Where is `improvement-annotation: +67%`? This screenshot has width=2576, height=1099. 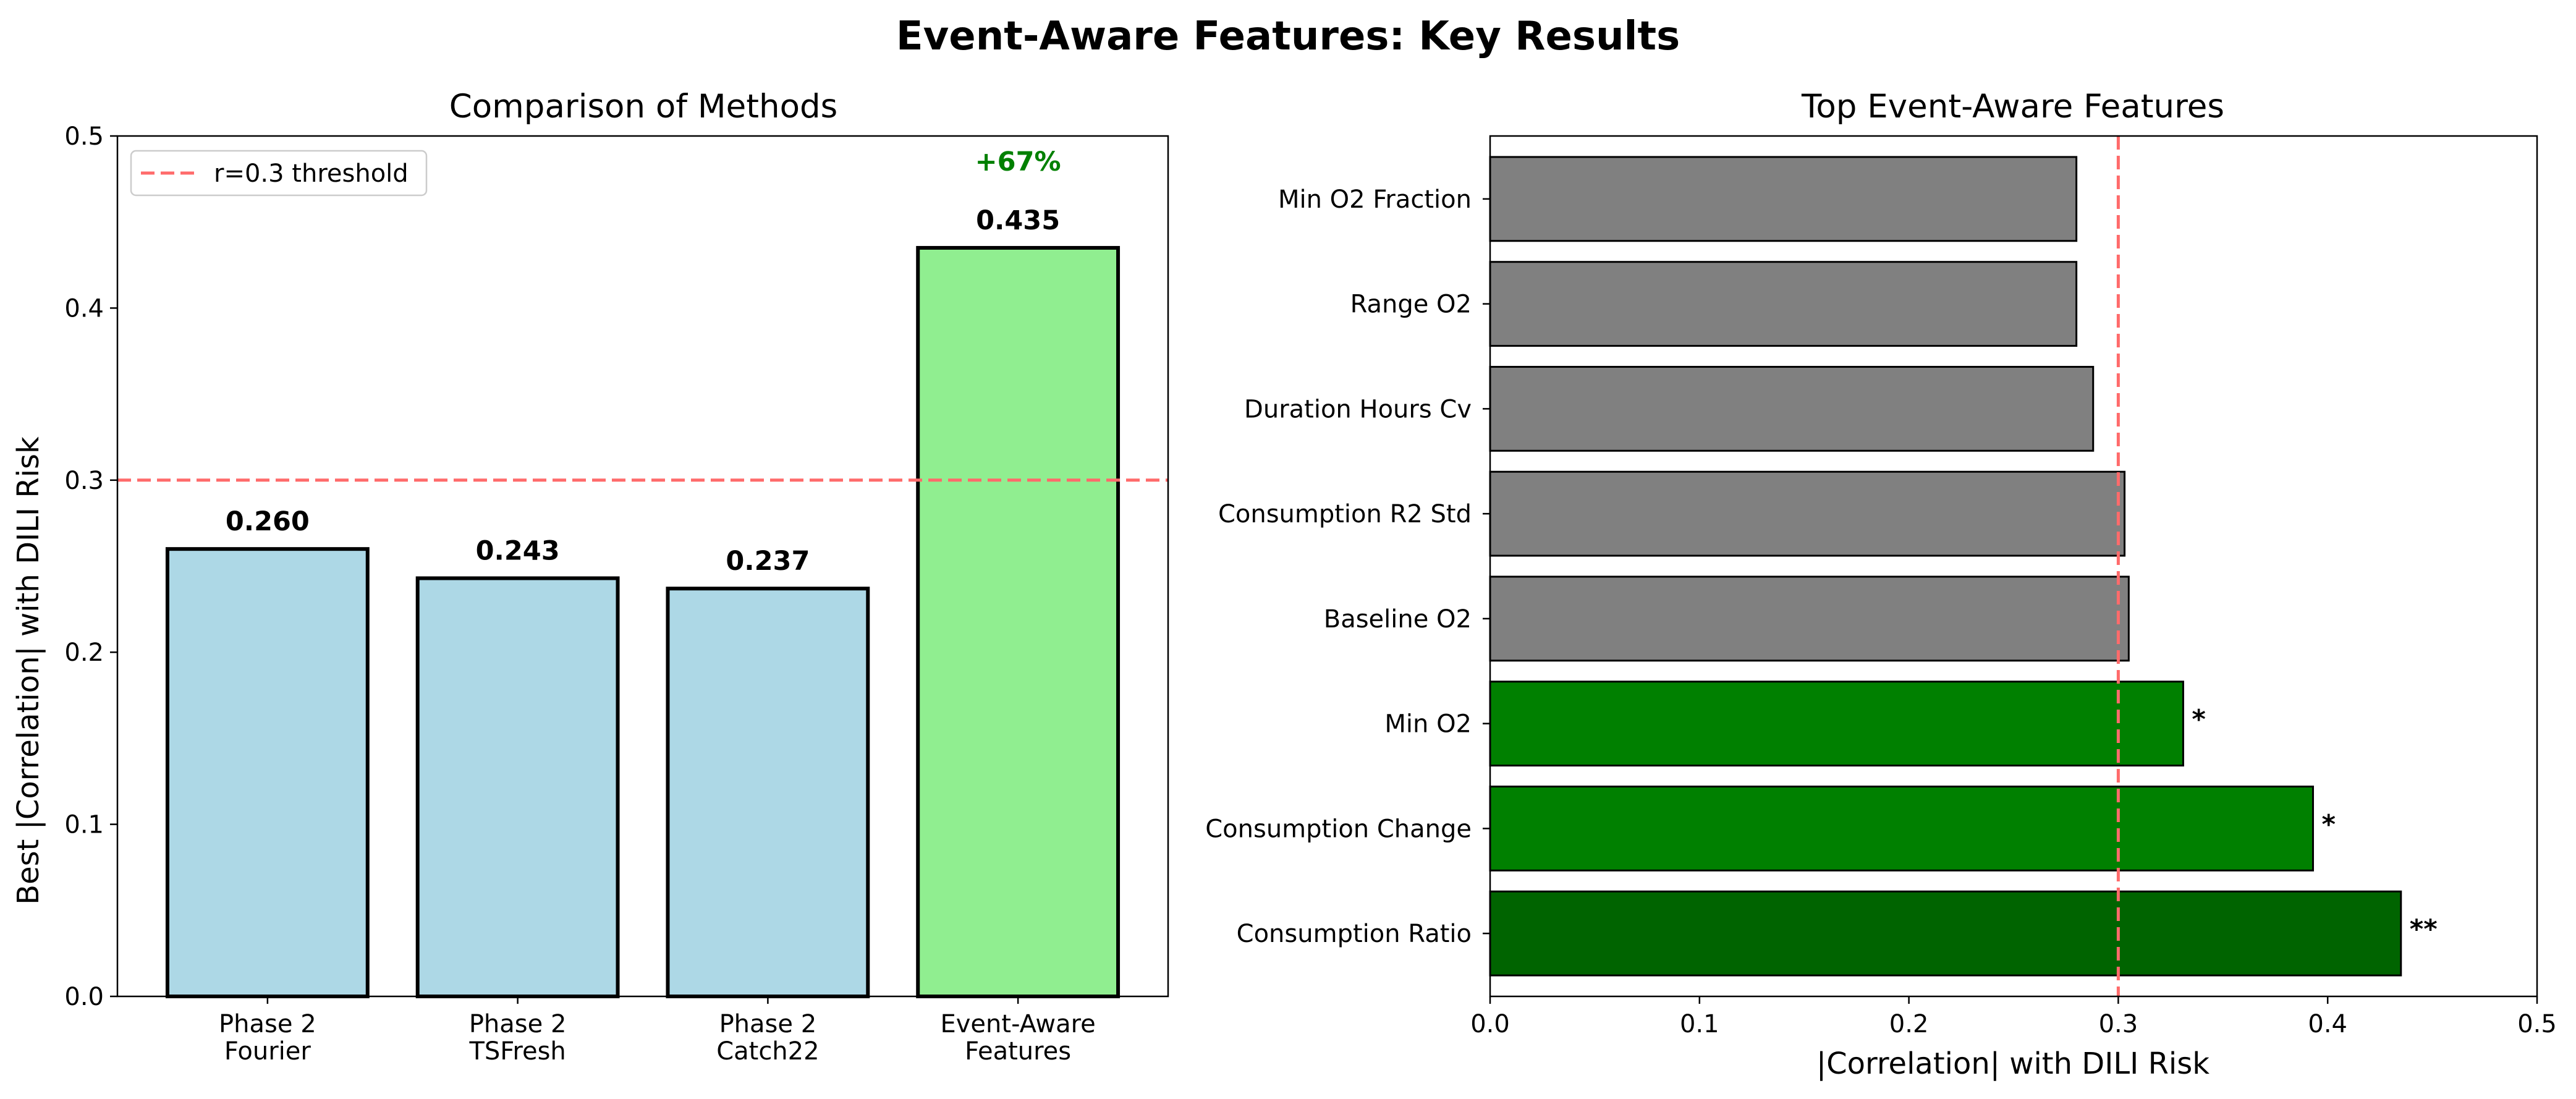
improvement-annotation: +67% is located at coordinates (1018, 161).